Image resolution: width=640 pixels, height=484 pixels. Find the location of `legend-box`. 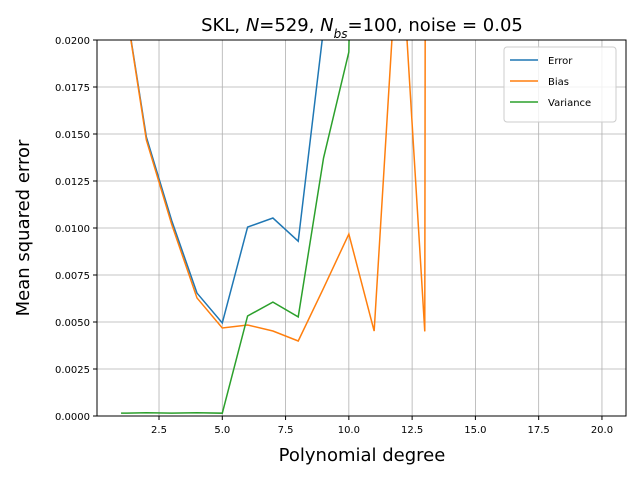

legend-box is located at coordinates (560, 84).